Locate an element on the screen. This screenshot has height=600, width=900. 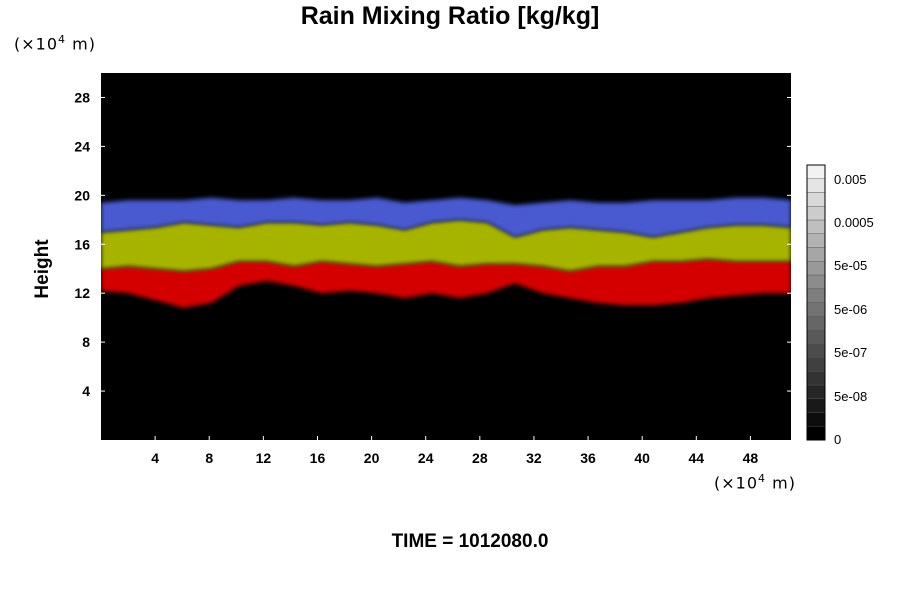
x-tick-label: 12 is located at coordinates (264, 458).